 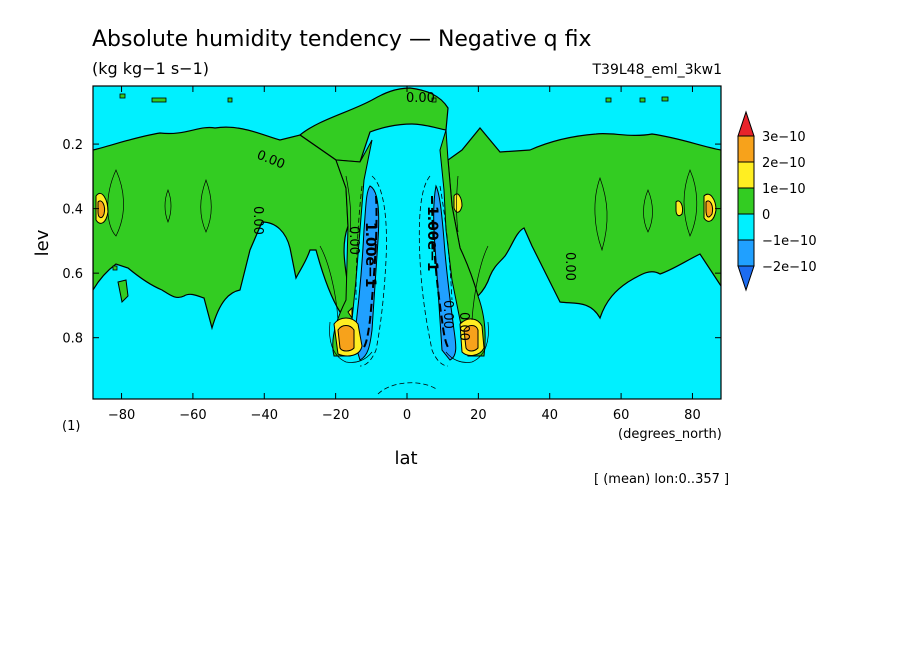 I want to click on y-tick-label: 0.8, so click(x=72, y=339).